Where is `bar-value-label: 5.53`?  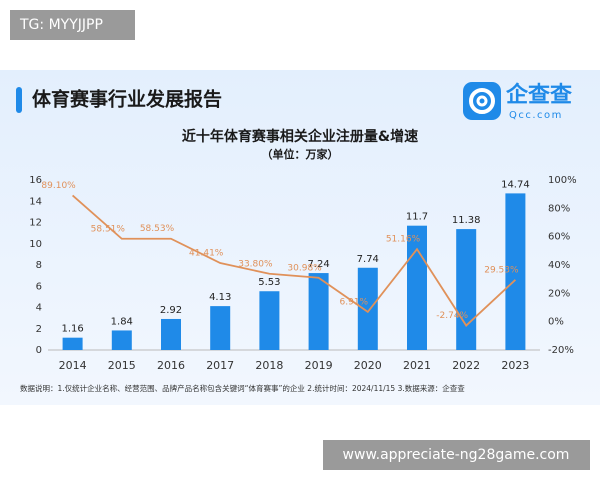
bar-value-label: 5.53 is located at coordinates (269, 282).